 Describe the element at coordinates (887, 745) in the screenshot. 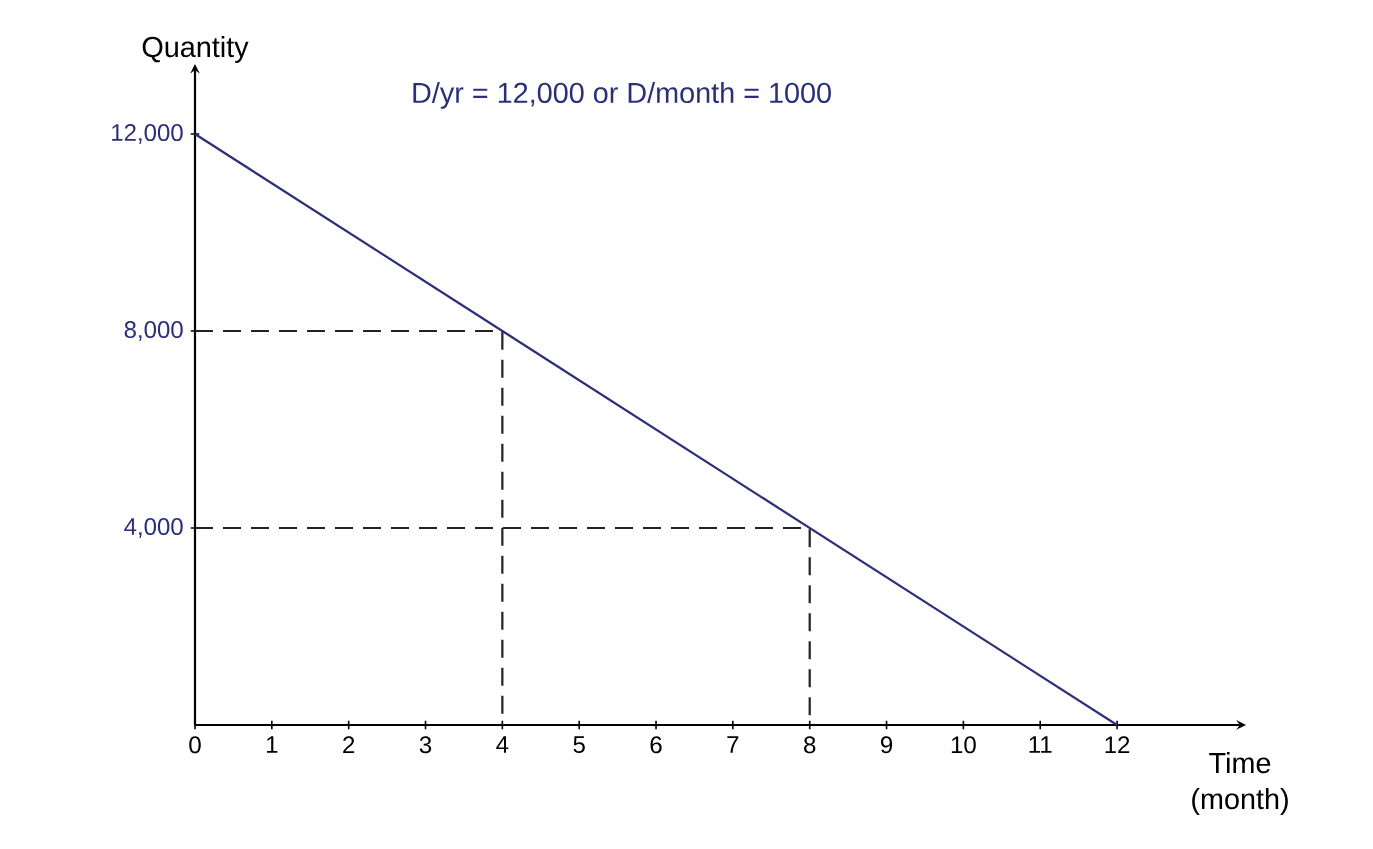

I see `x-tick-label: 9` at that location.